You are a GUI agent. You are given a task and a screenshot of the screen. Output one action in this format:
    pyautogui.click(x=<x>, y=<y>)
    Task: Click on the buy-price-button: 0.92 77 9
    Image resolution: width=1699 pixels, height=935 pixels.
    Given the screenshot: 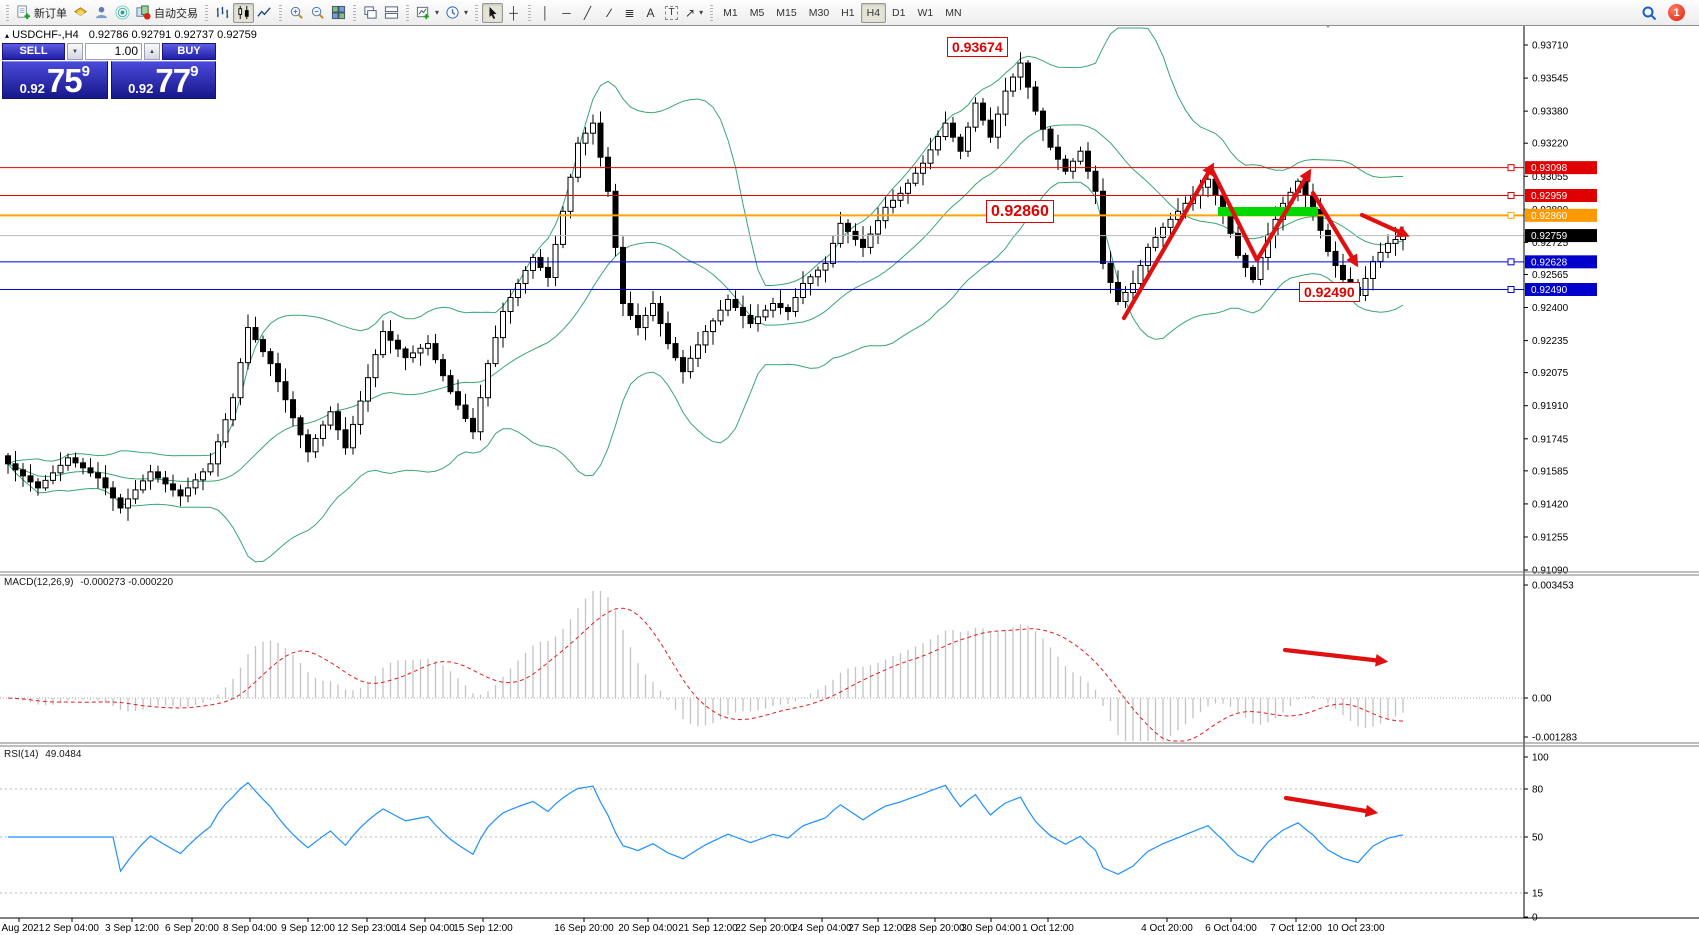 What is the action you would take?
    pyautogui.click(x=163, y=80)
    